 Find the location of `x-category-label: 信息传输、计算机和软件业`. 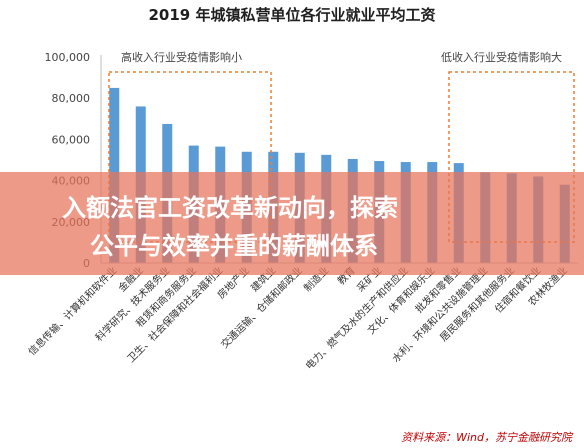

x-category-label: 信息传输、计算机和软件业 is located at coordinates (72, 311).